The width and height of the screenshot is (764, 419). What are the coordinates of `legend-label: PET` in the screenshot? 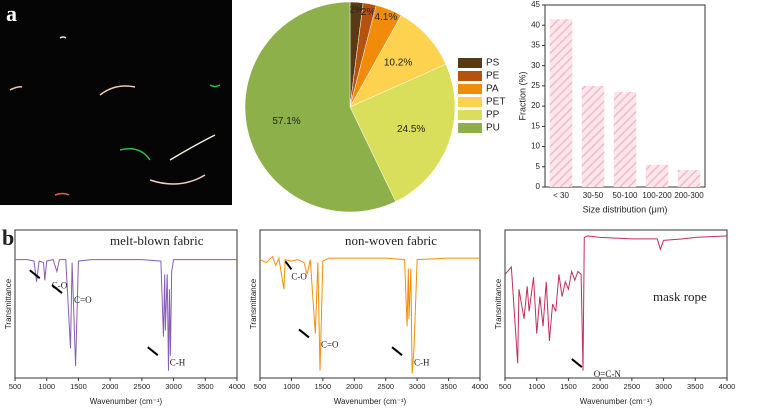 It's located at (495, 102).